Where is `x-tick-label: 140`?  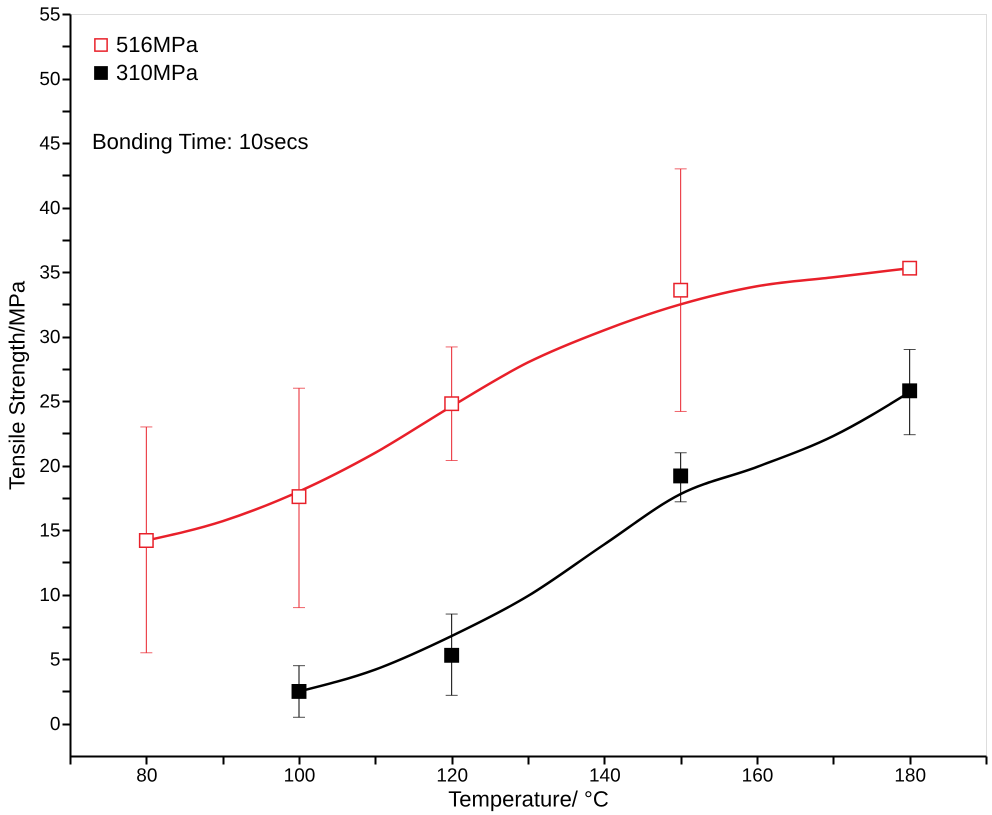 x-tick-label: 140 is located at coordinates (604, 776).